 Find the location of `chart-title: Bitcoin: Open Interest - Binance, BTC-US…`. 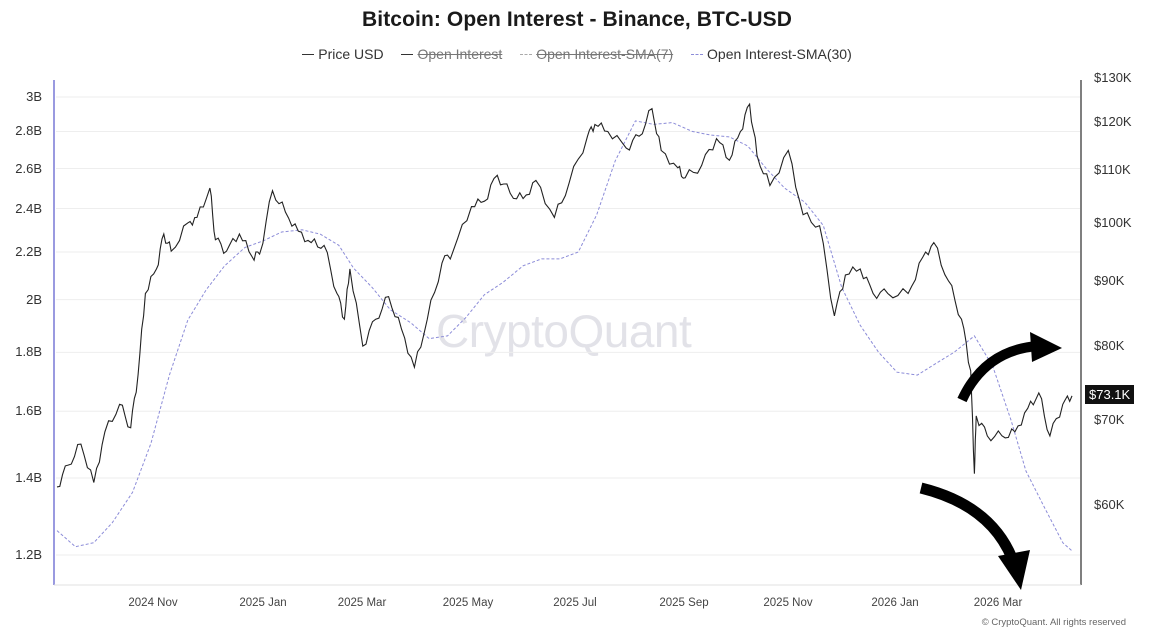

chart-title: Bitcoin: Open Interest - Binance, BTC-US… is located at coordinates (577, 19).